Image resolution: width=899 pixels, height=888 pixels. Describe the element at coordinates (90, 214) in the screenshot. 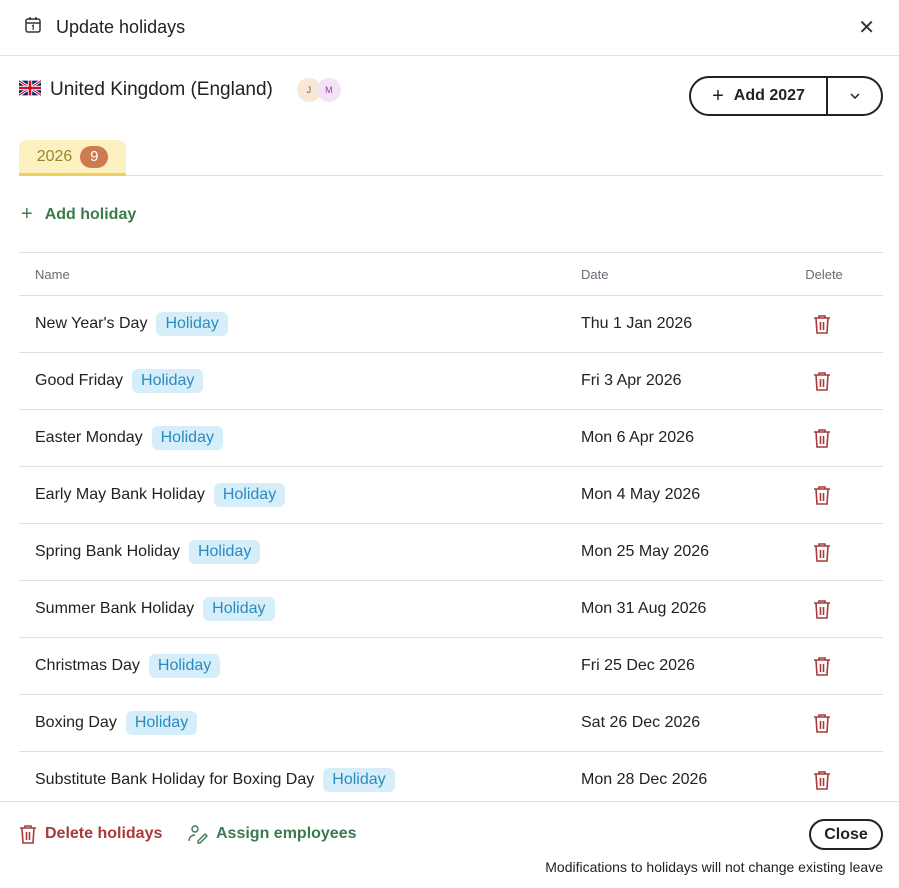

I see `add-holiday-label: Add holiday` at that location.